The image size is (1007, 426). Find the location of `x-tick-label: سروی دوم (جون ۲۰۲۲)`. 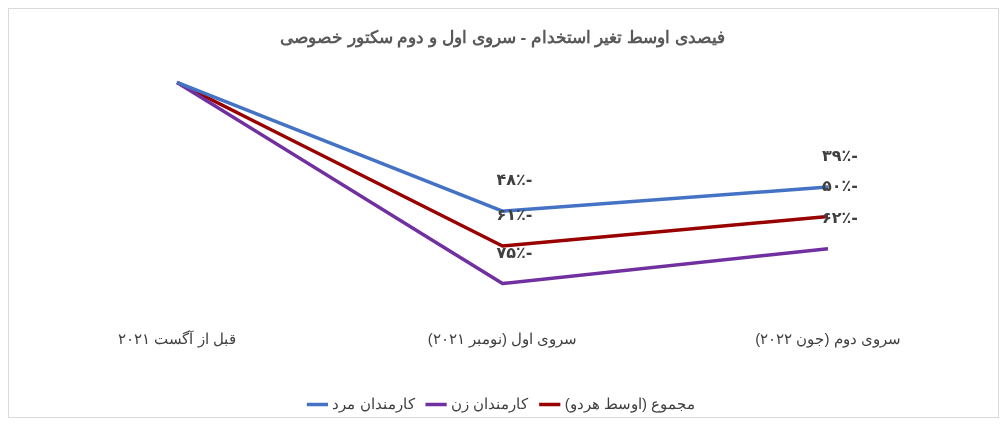

x-tick-label: سروی دوم (جون ۲۰۲۲) is located at coordinates (828, 339).